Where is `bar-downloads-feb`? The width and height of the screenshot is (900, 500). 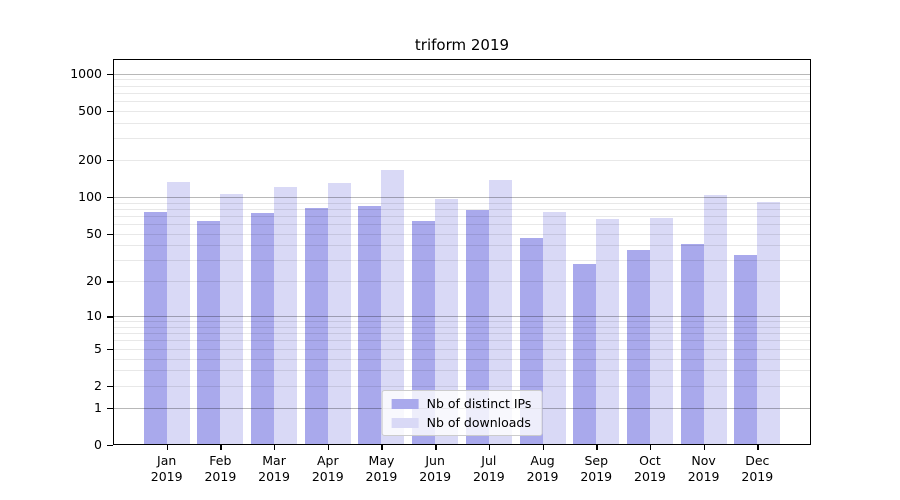 bar-downloads-feb is located at coordinates (232, 319).